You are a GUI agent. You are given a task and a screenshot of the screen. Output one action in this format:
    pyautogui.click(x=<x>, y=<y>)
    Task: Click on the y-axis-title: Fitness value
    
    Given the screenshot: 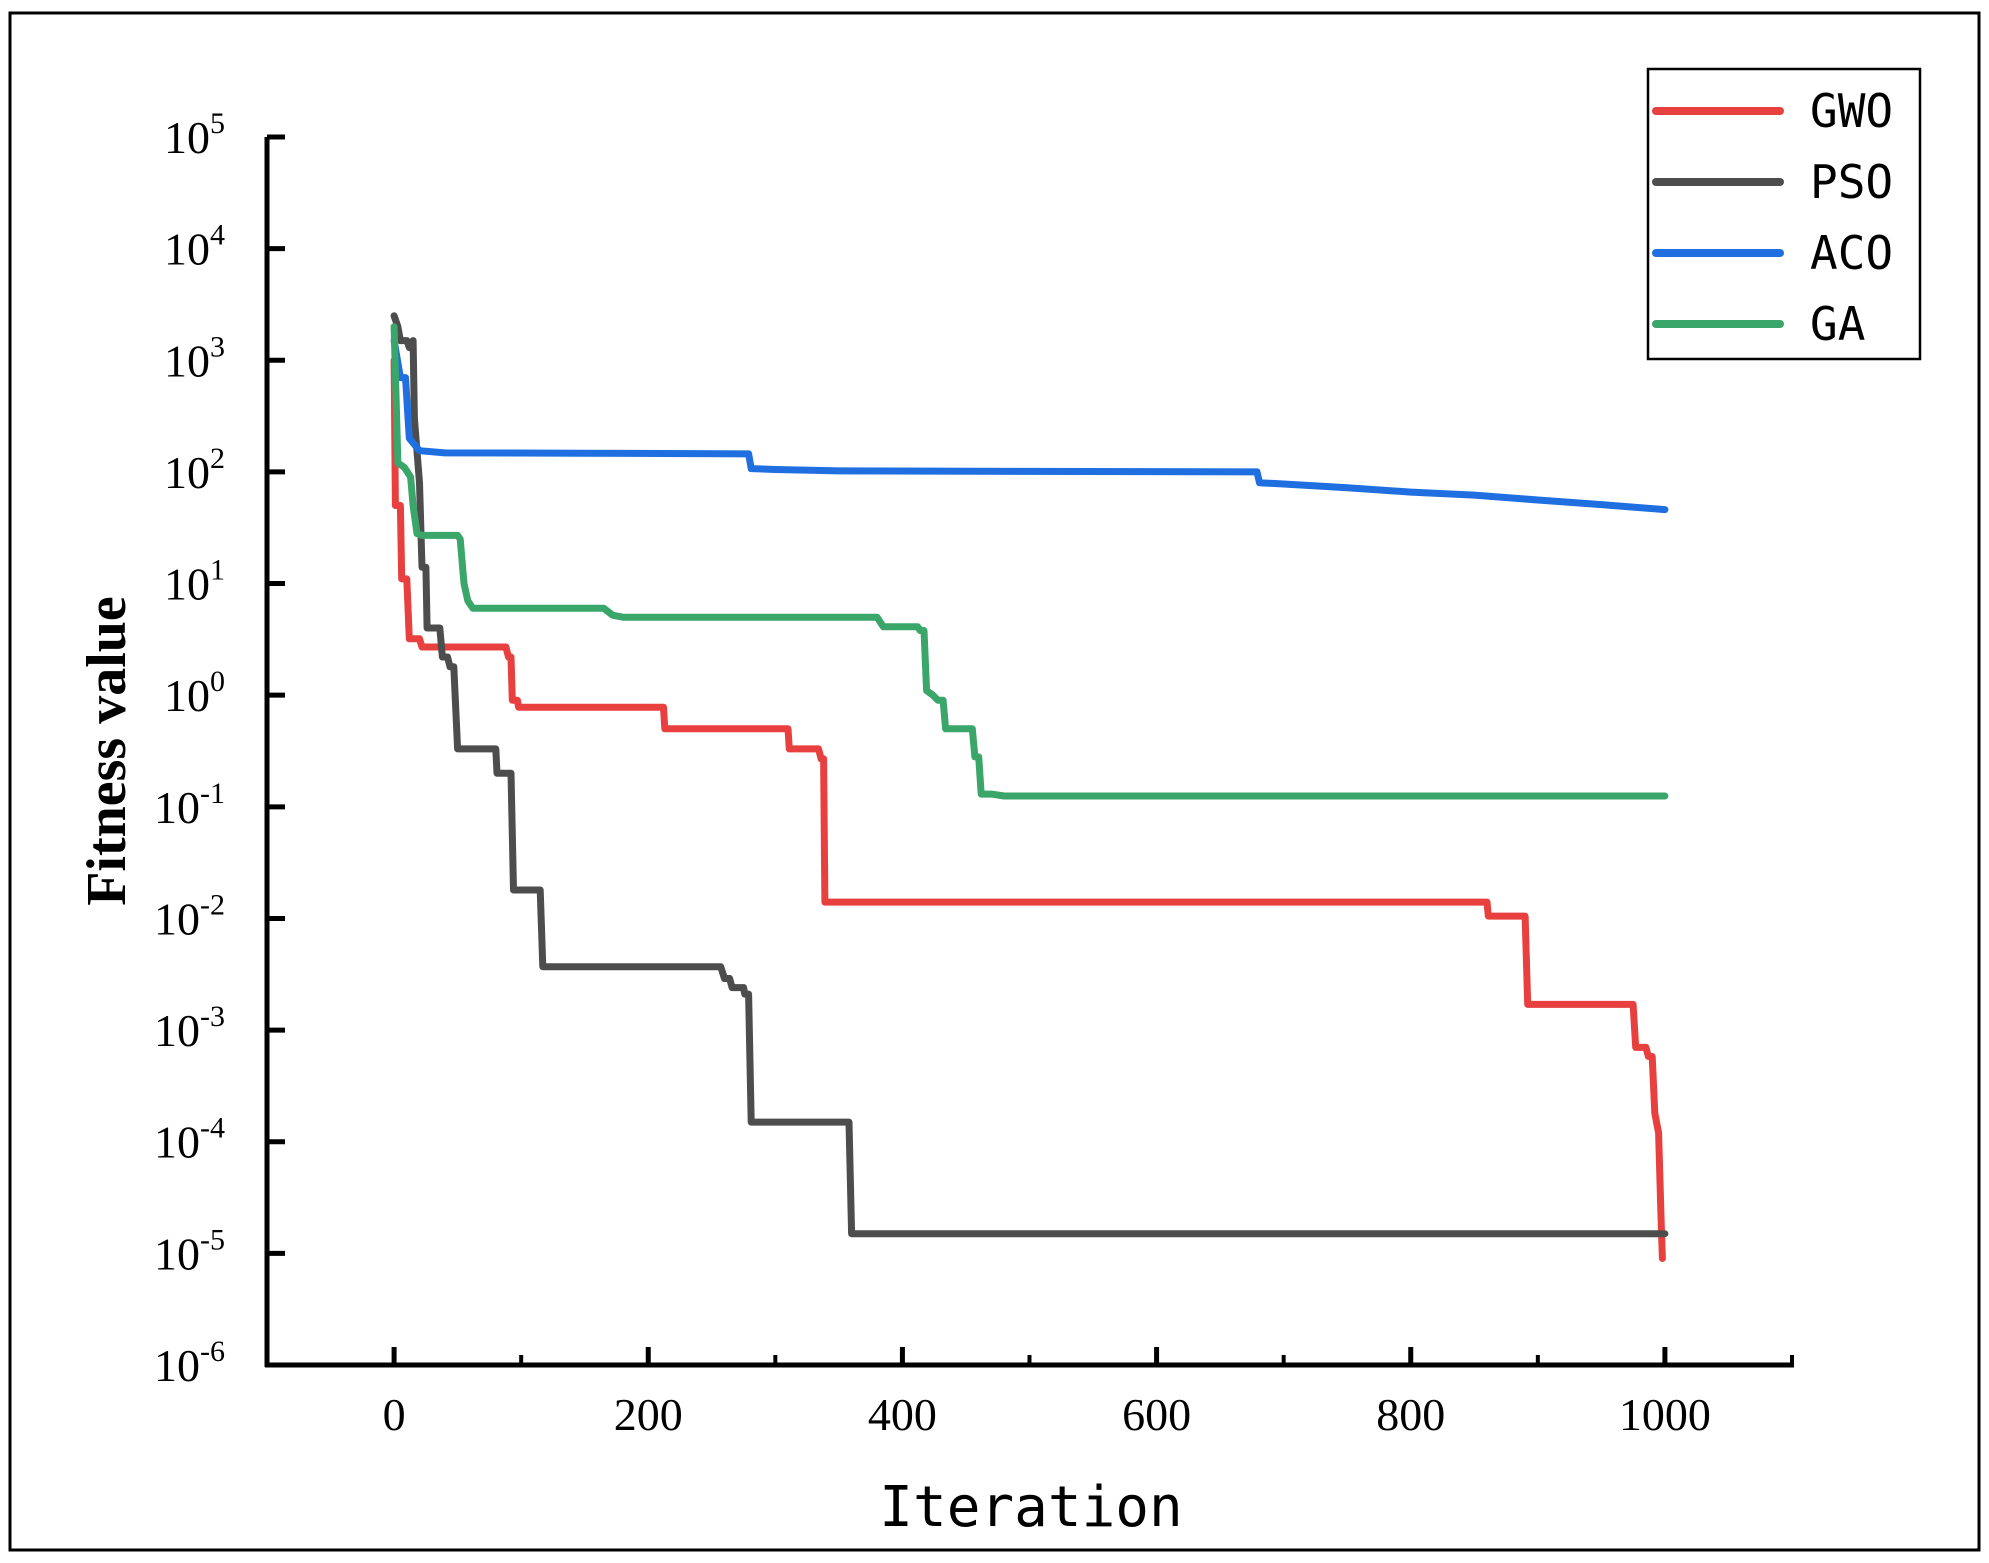 What is the action you would take?
    pyautogui.click(x=107, y=751)
    